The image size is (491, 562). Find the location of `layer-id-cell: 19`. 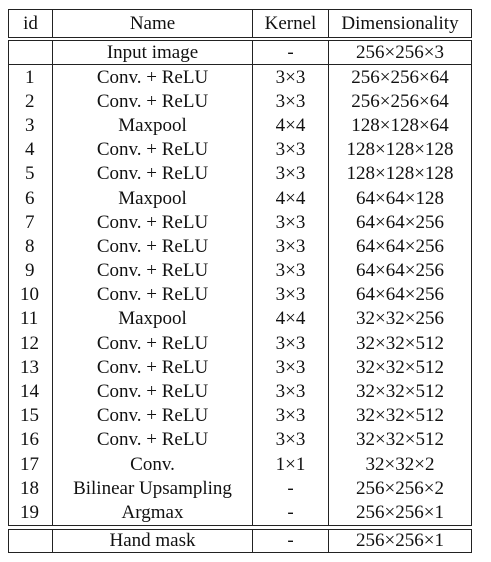

layer-id-cell: 19 is located at coordinates (30, 513).